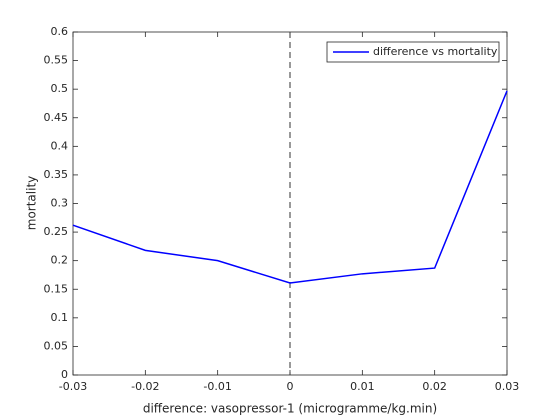 This screenshot has width=560, height=420. I want to click on x-tick-label: 0.01, so click(362, 386).